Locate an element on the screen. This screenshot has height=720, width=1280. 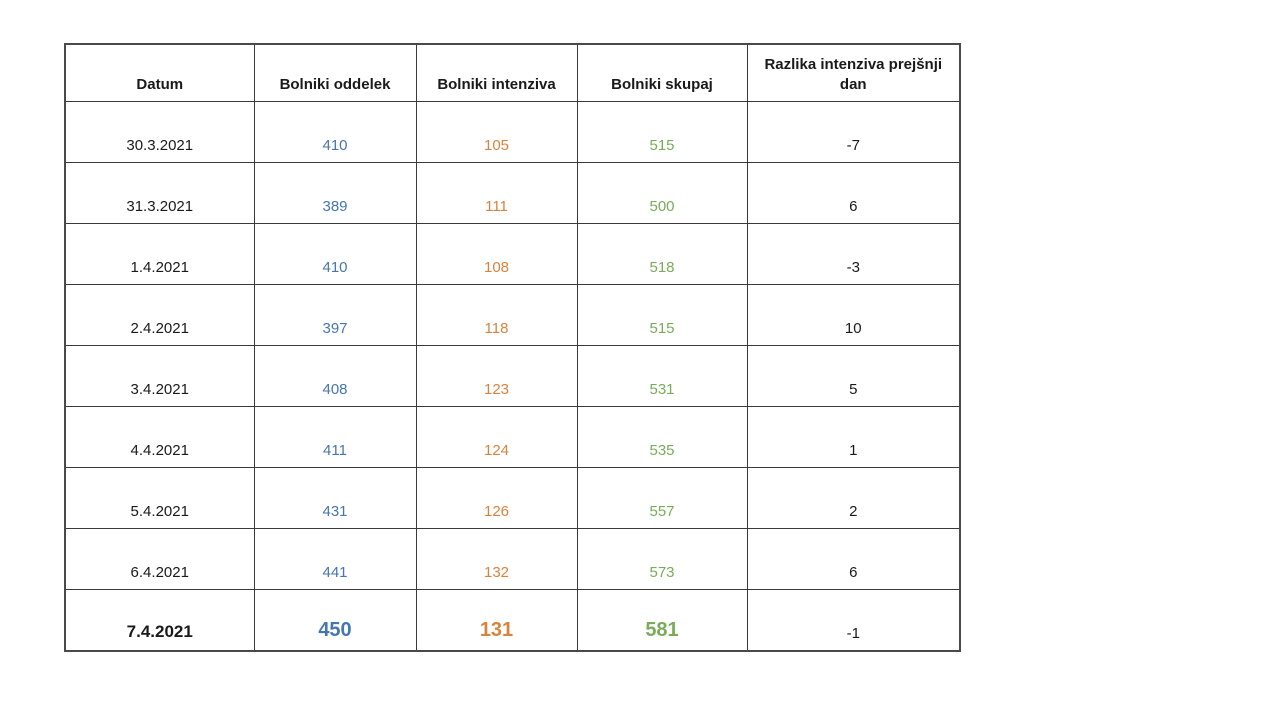
skupaj-cell: 581 is located at coordinates (662, 620).